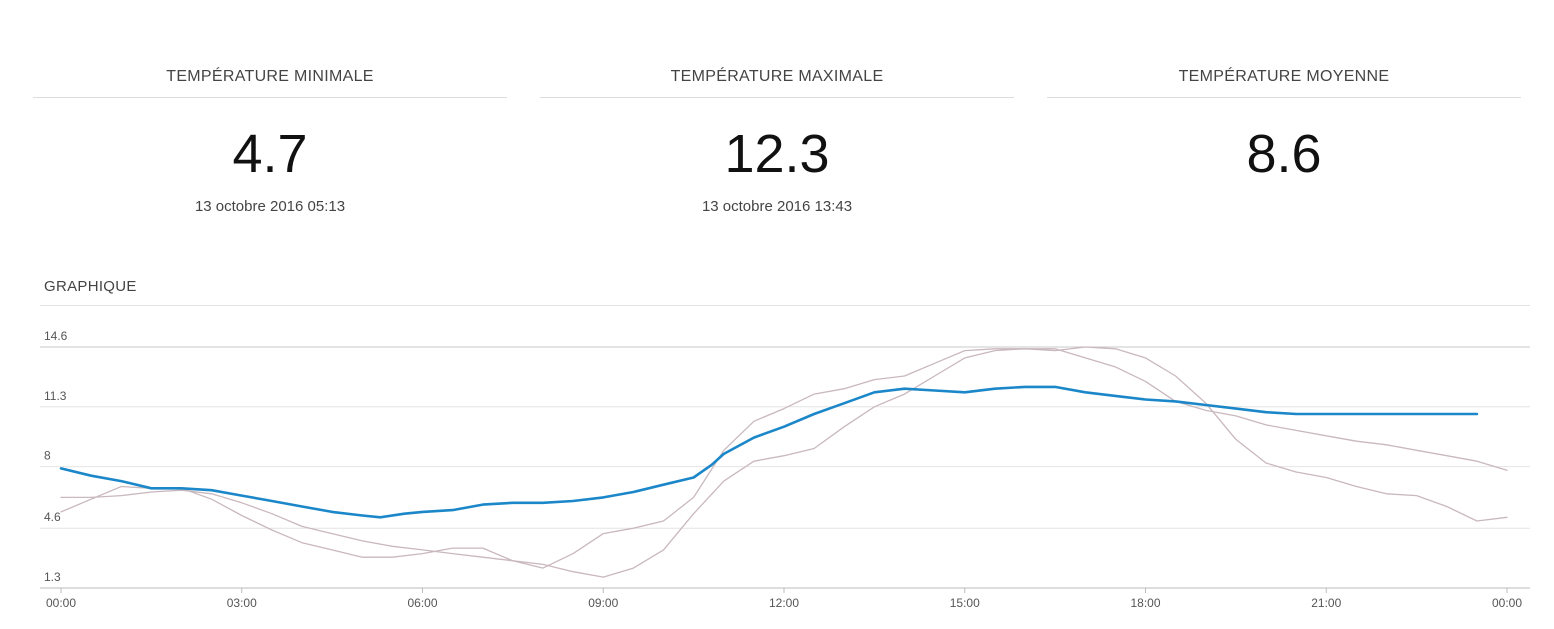 Image resolution: width=1554 pixels, height=629 pixels. I want to click on y-tick-label: 14.6, so click(56, 336).